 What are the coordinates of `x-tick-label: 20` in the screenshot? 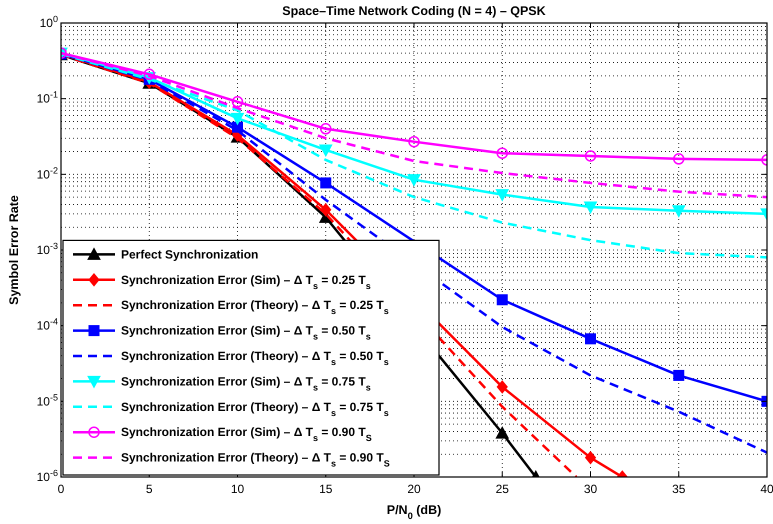 It's located at (414, 489).